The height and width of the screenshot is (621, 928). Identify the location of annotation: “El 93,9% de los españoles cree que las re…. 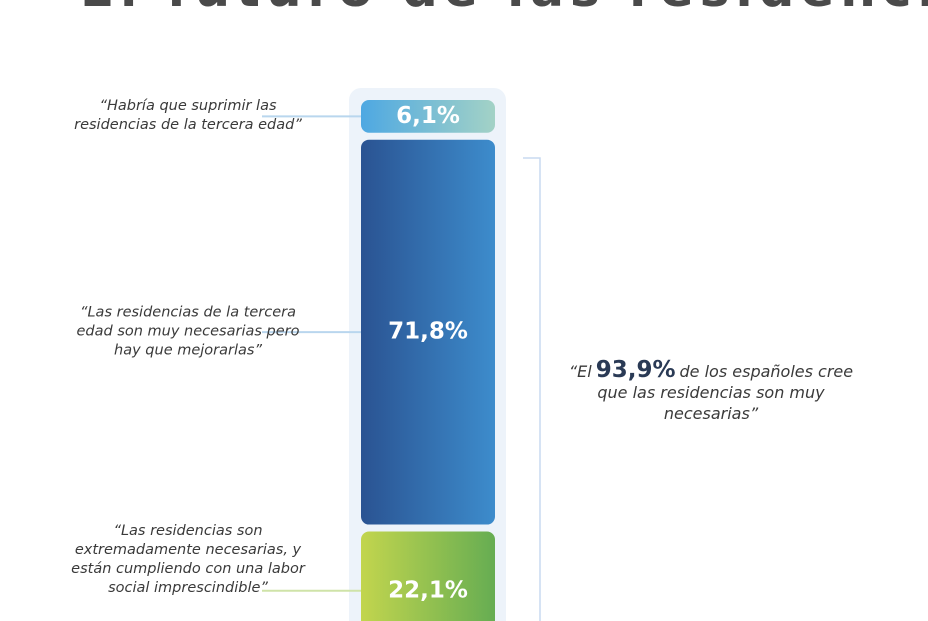
(711, 390).